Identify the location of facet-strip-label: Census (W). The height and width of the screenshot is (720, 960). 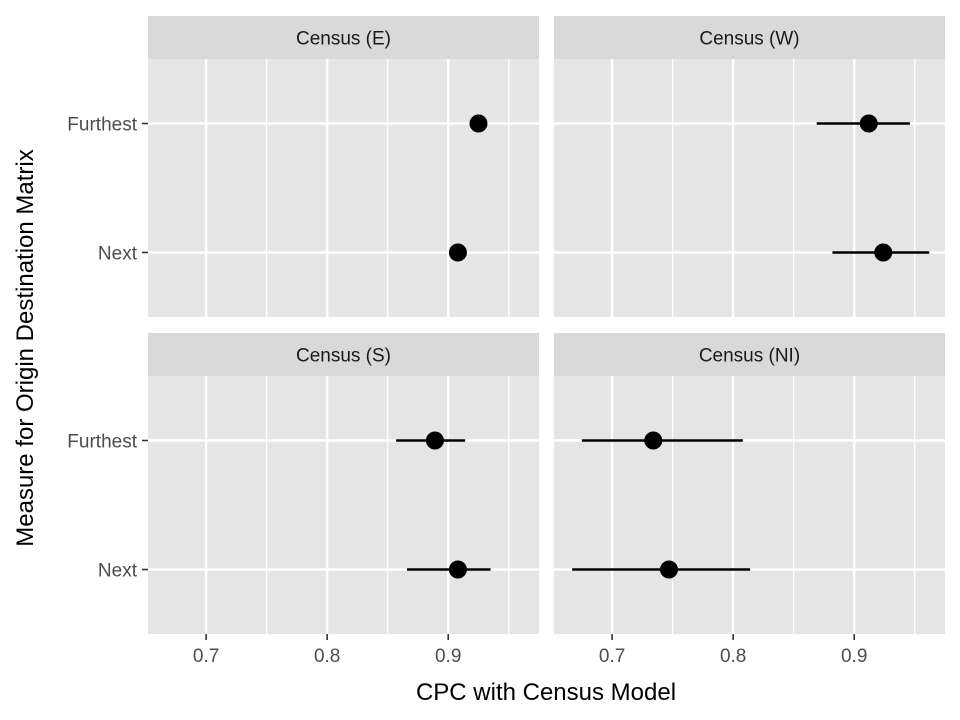
(749, 39).